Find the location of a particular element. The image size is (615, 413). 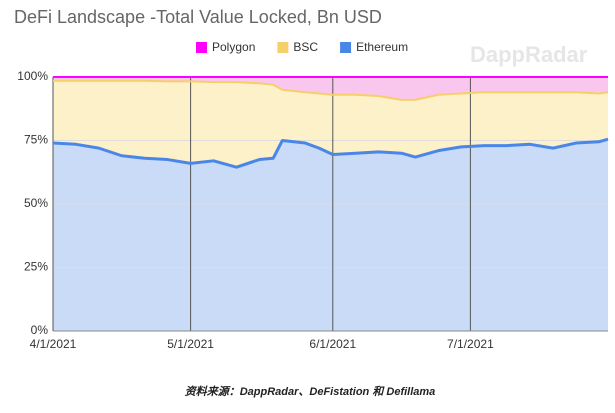

legend-label: Ethereum is located at coordinates (382, 47).